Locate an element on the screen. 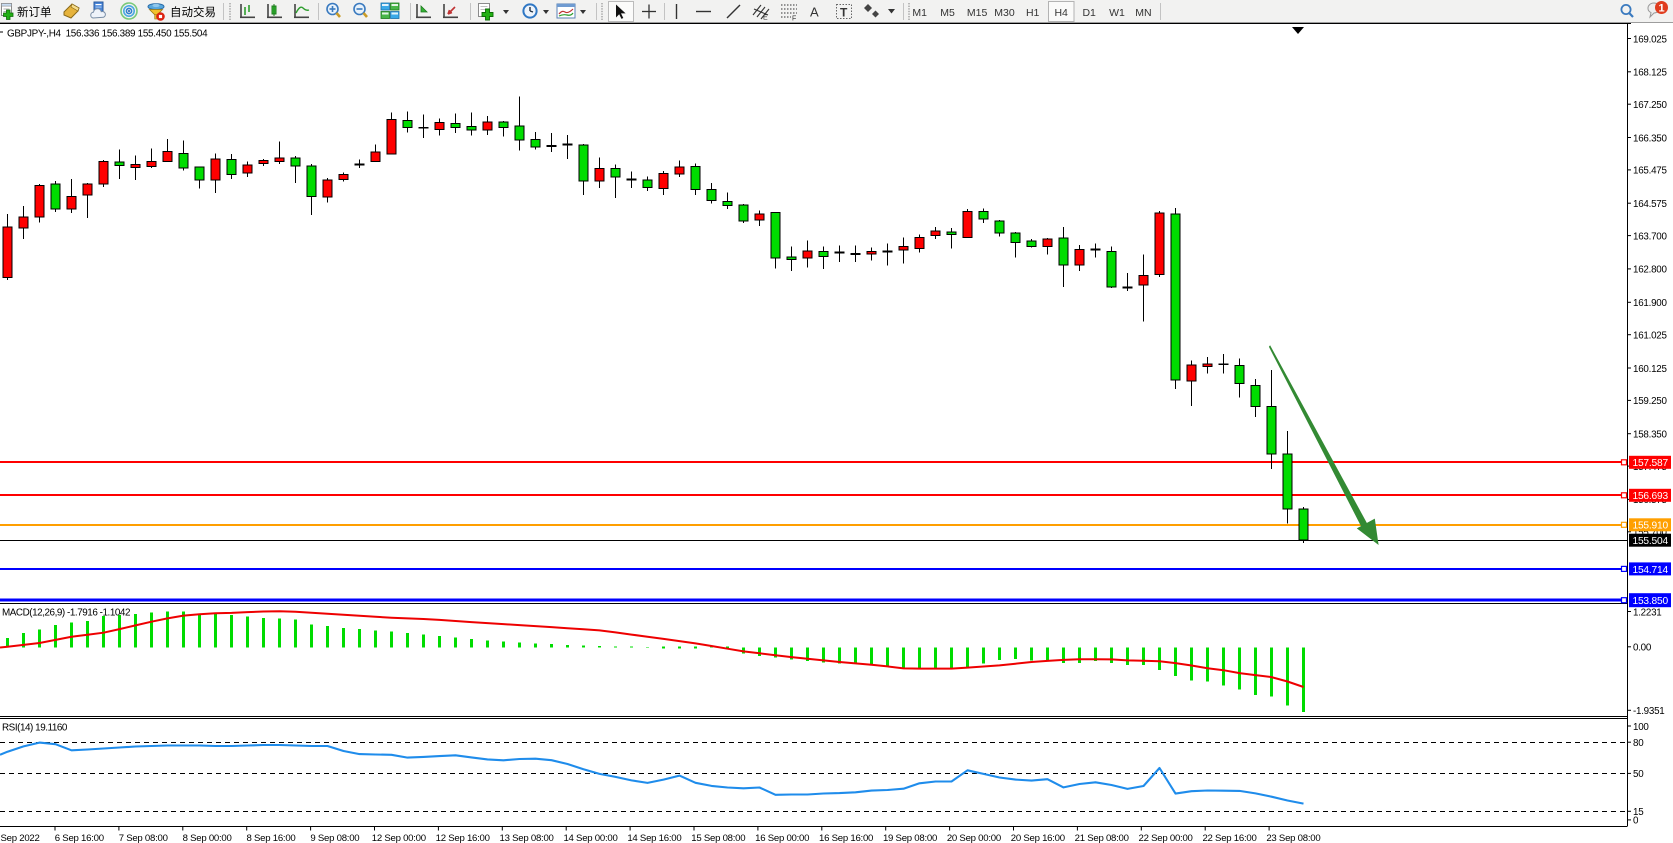 The height and width of the screenshot is (843, 1673). svg-text: 50 is located at coordinates (1638, 774).